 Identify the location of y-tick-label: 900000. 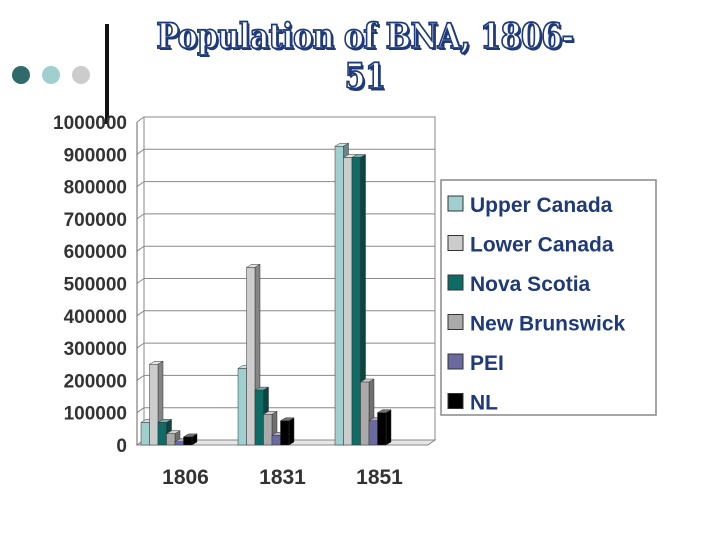
(95, 155).